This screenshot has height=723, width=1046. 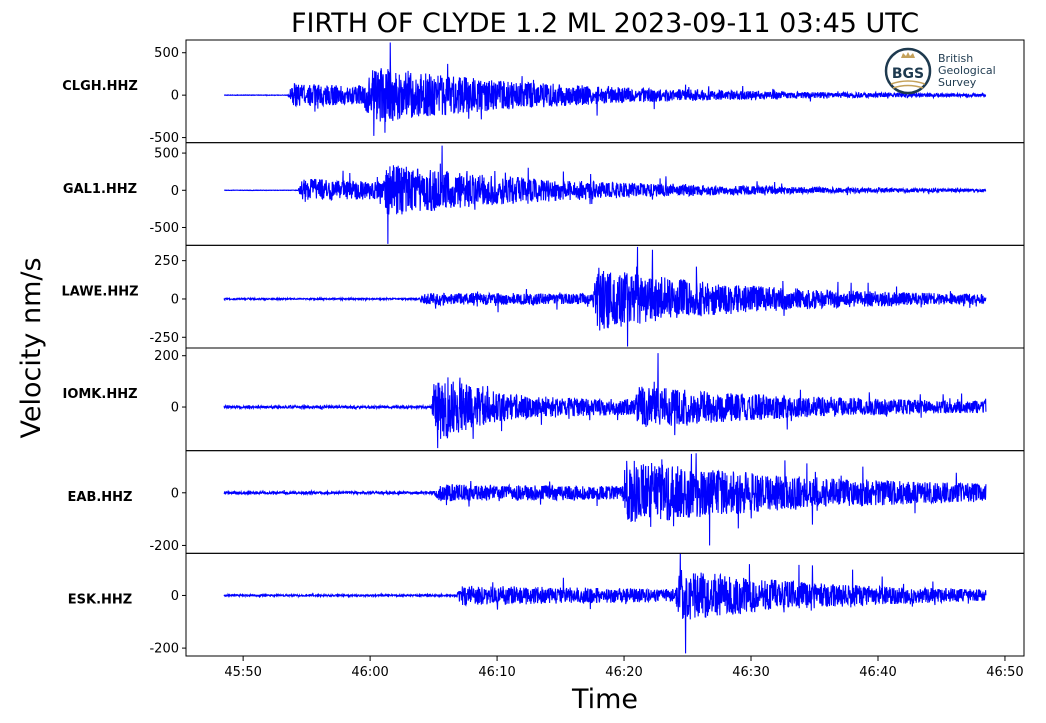 What do you see at coordinates (100, 497) in the screenshot?
I see `station-label: EAB.HHZ` at bounding box center [100, 497].